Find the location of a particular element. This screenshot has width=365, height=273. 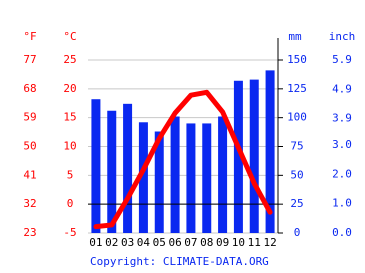

x-tick-label: 01 is located at coordinates (95, 242).